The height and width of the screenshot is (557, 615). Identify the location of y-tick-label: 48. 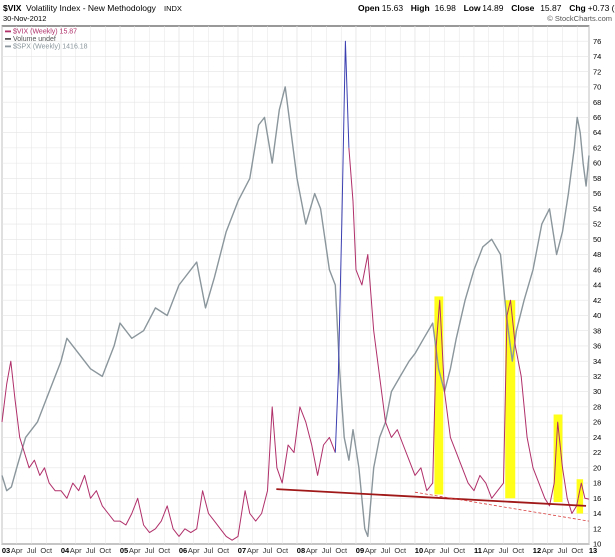
(597, 254).